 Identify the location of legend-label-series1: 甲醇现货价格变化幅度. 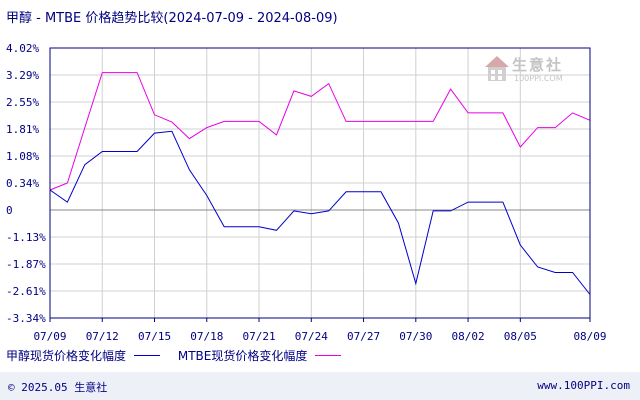
(66, 356).